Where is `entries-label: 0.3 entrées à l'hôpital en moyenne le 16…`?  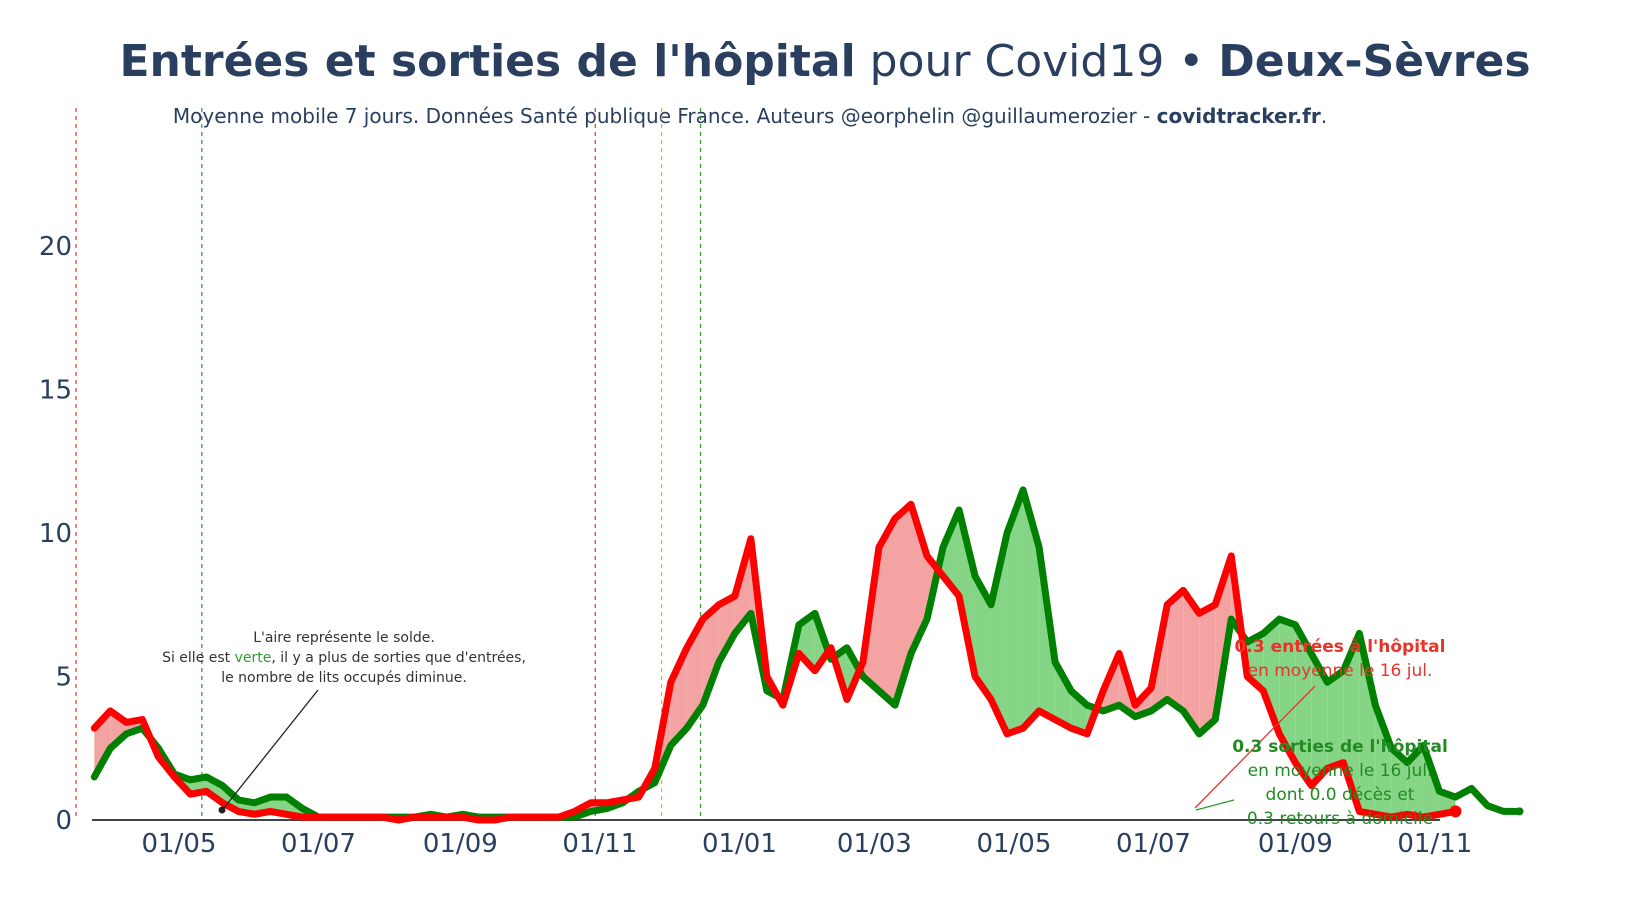
entries-label: 0.3 entrées à l'hôpital en moyenne le 16… is located at coordinates (1320, 723).